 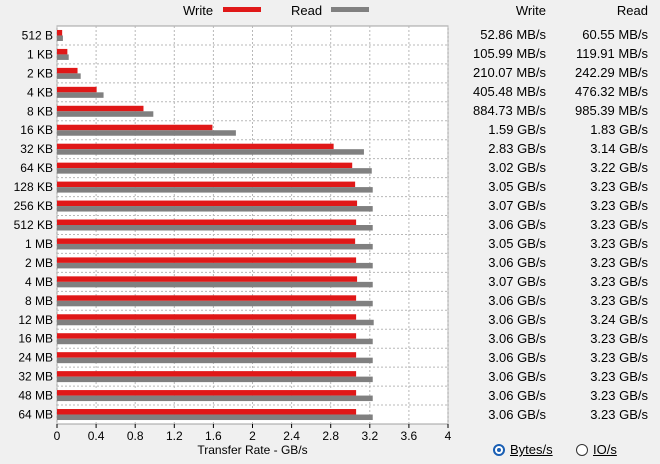 What do you see at coordinates (35, 415) in the screenshot?
I see `y-category-label: 64 MB` at bounding box center [35, 415].